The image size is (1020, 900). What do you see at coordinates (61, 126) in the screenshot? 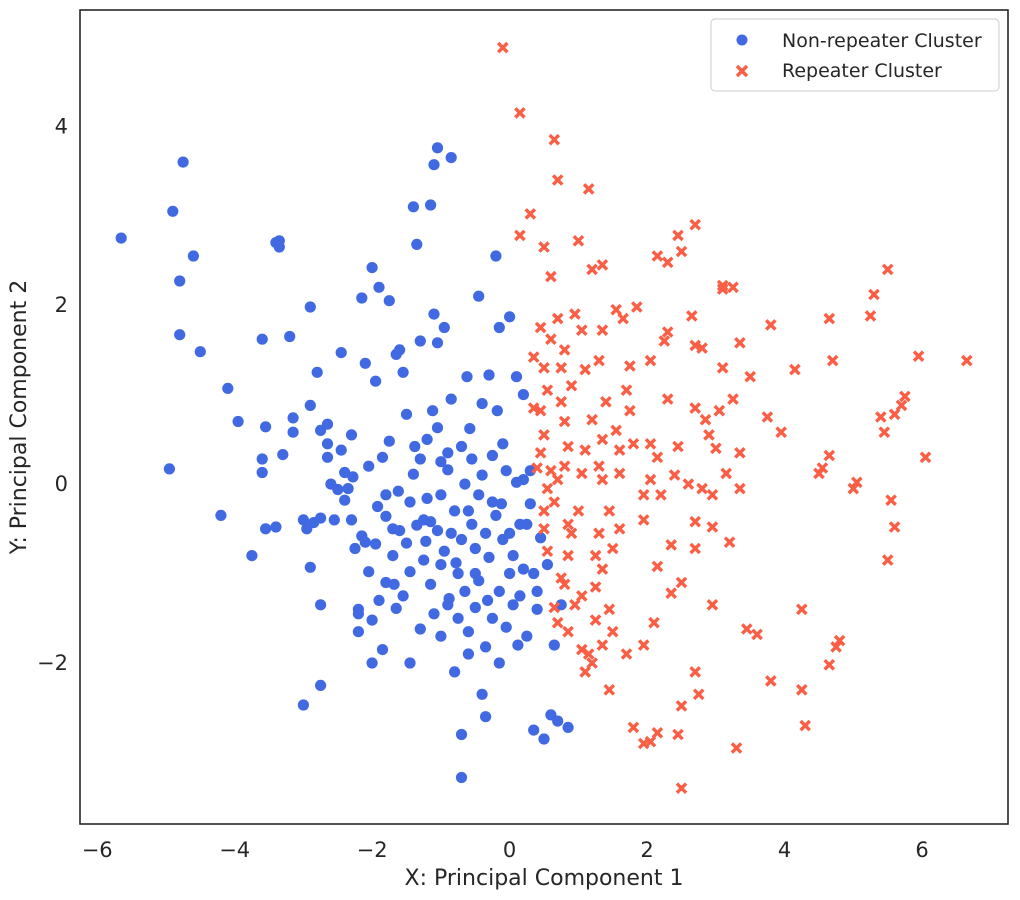
I see `y-tick-label: 4` at bounding box center [61, 126].